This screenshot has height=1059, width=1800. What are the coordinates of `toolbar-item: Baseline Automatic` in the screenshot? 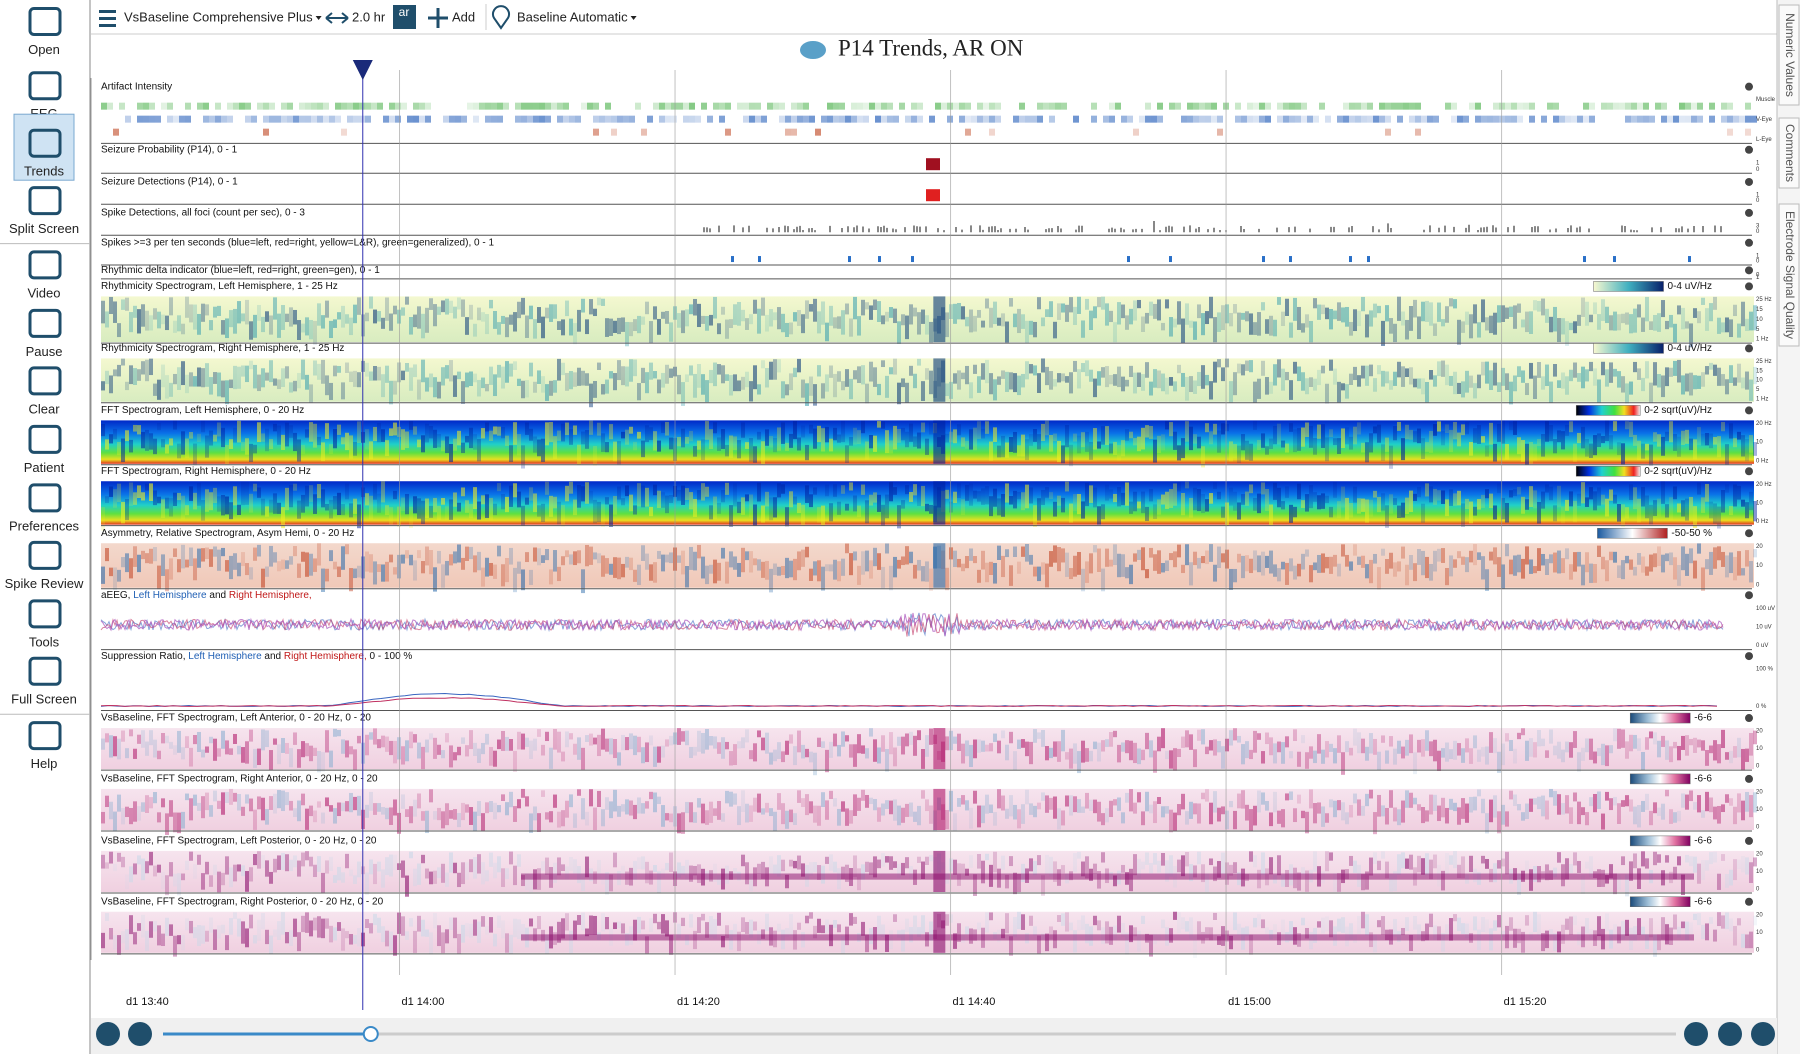 It's located at (572, 16).